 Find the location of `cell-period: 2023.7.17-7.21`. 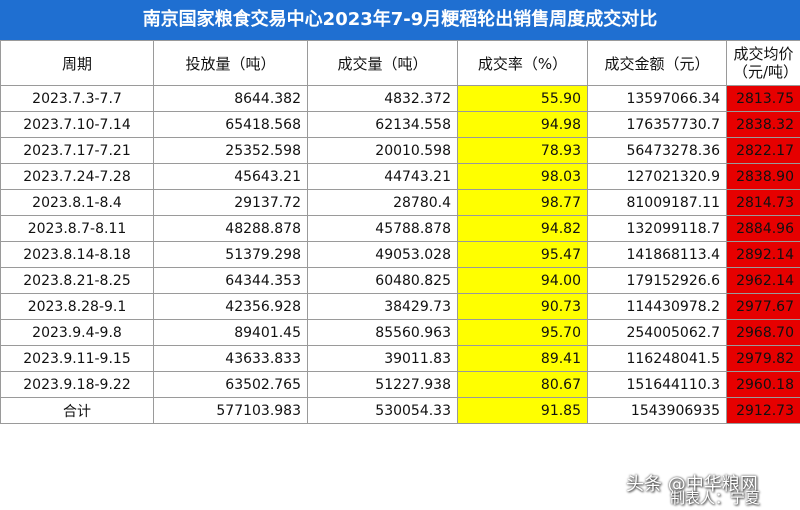

cell-period: 2023.7.17-7.21 is located at coordinates (77, 150).